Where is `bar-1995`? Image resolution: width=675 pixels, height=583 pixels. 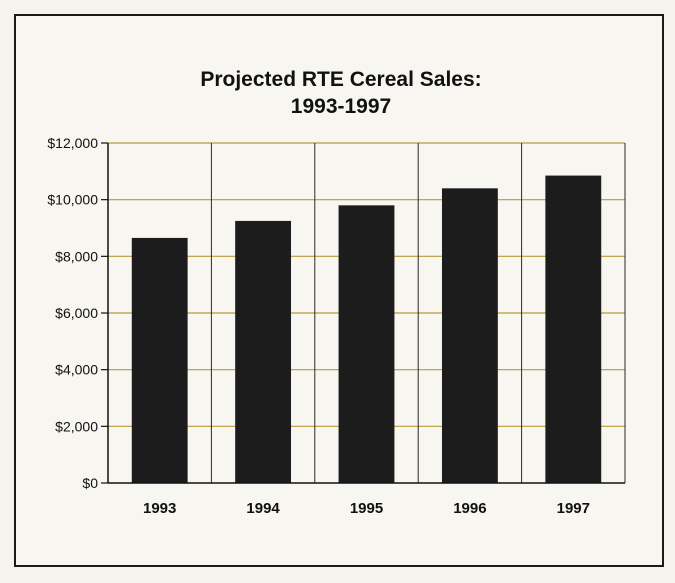 bar-1995 is located at coordinates (366, 344).